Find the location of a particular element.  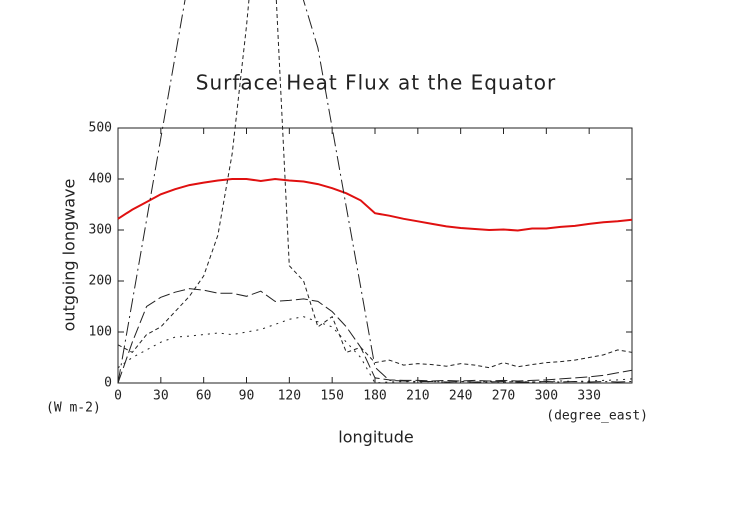

y-tick-label: 400 is located at coordinates (100, 179).